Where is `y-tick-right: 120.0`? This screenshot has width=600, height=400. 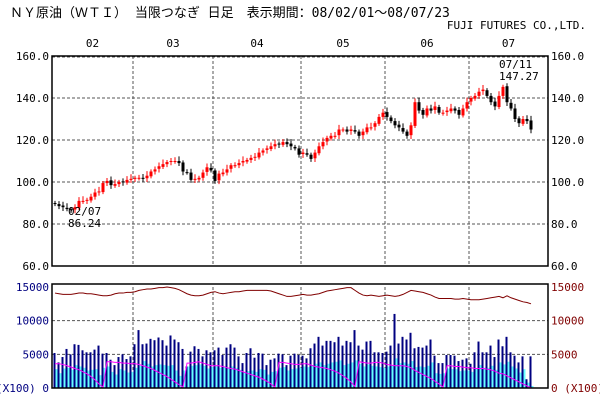 y-tick-right: 120.0 is located at coordinates (567, 140).